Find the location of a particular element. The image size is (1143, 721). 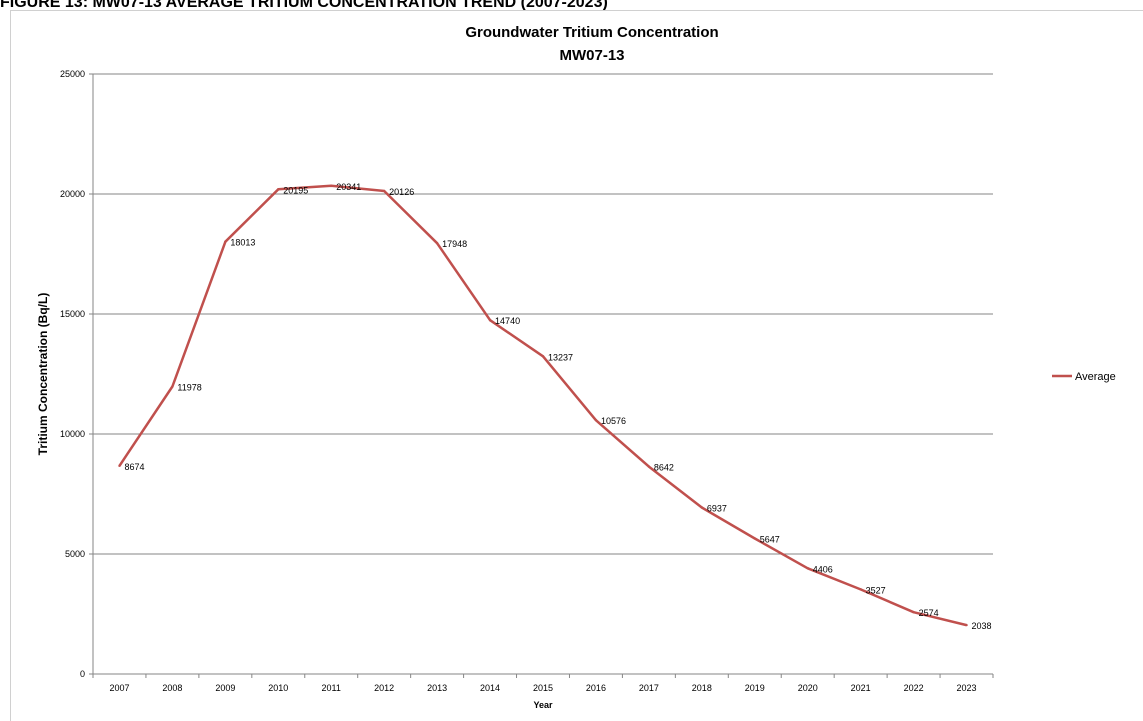

y-tick-label: 10000 is located at coordinates (72, 434).